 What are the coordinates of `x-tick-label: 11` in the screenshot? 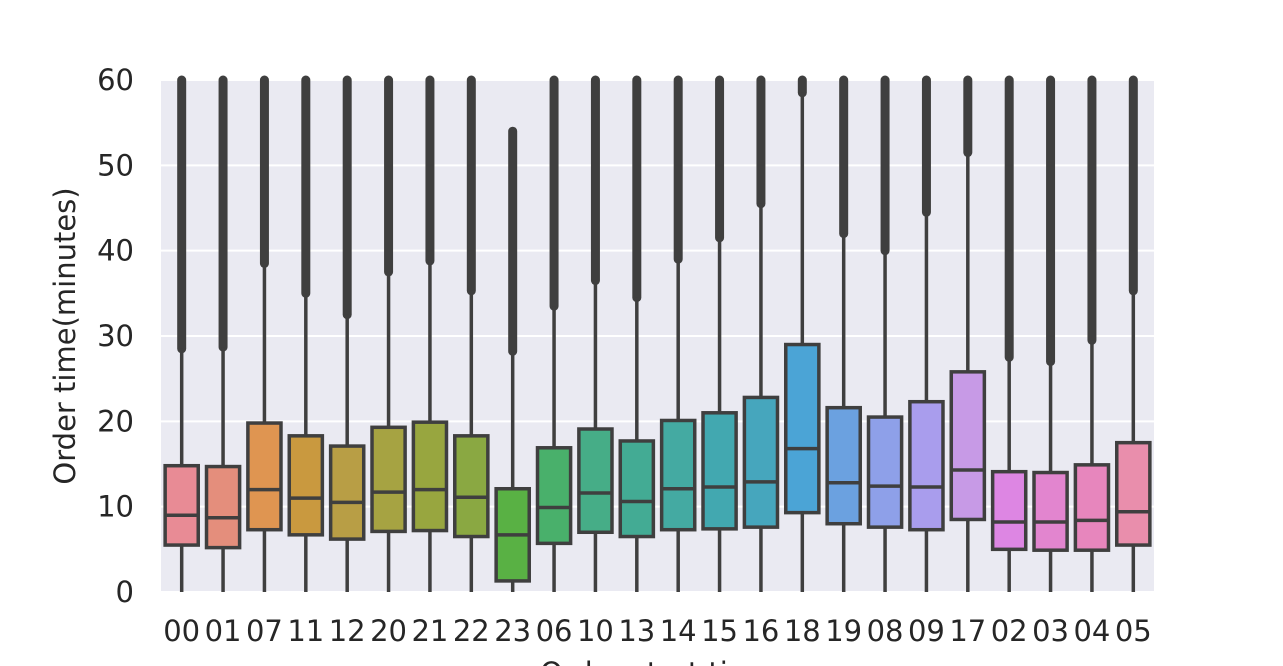 It's located at (305, 631).